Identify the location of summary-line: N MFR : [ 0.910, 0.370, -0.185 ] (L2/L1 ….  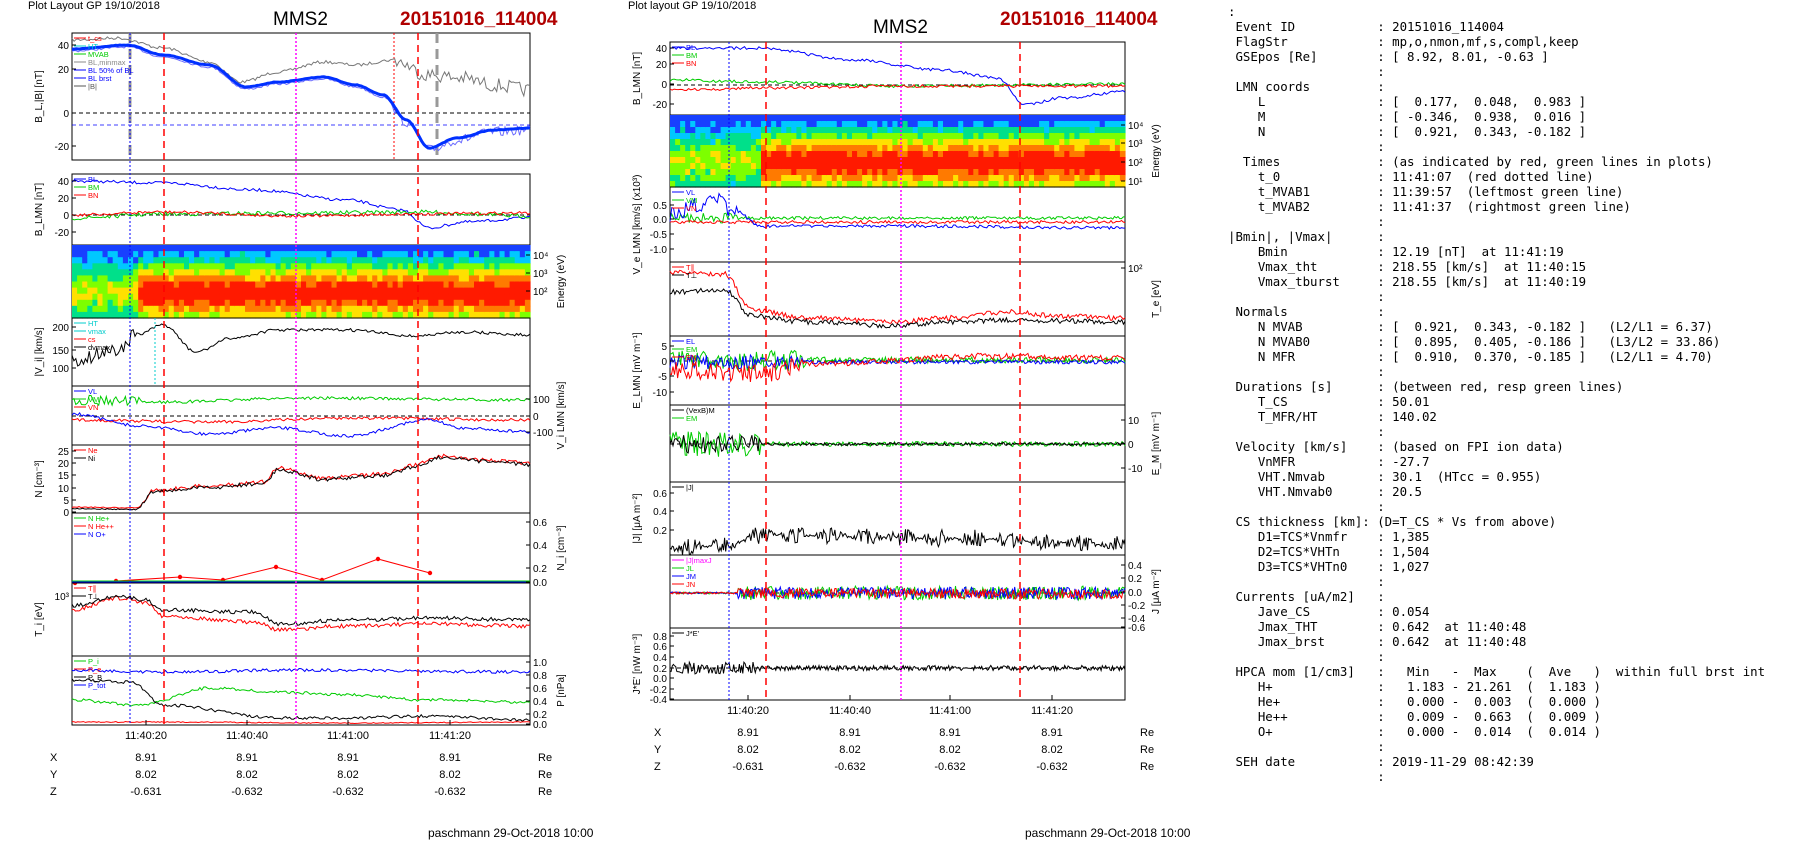
(1485, 356).